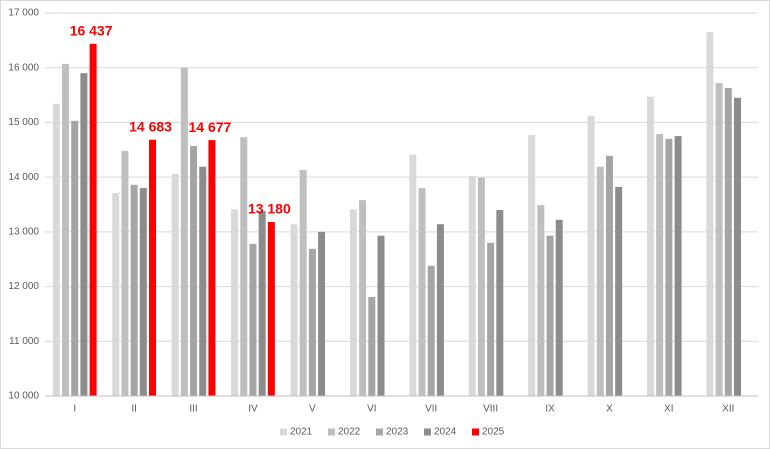 Image resolution: width=770 pixels, height=449 pixels. I want to click on x-tick-label: V, so click(312, 409).